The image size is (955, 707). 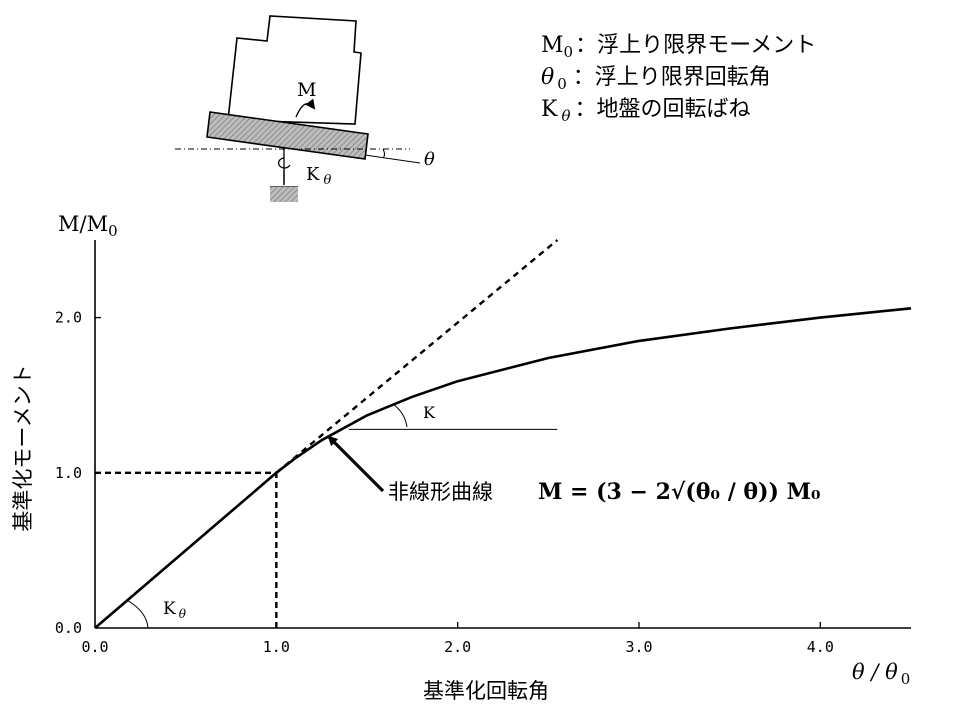 I want to click on curve-formula: M = (3 − 2√(θ₀ / θ)) M₀, so click(x=679, y=492).